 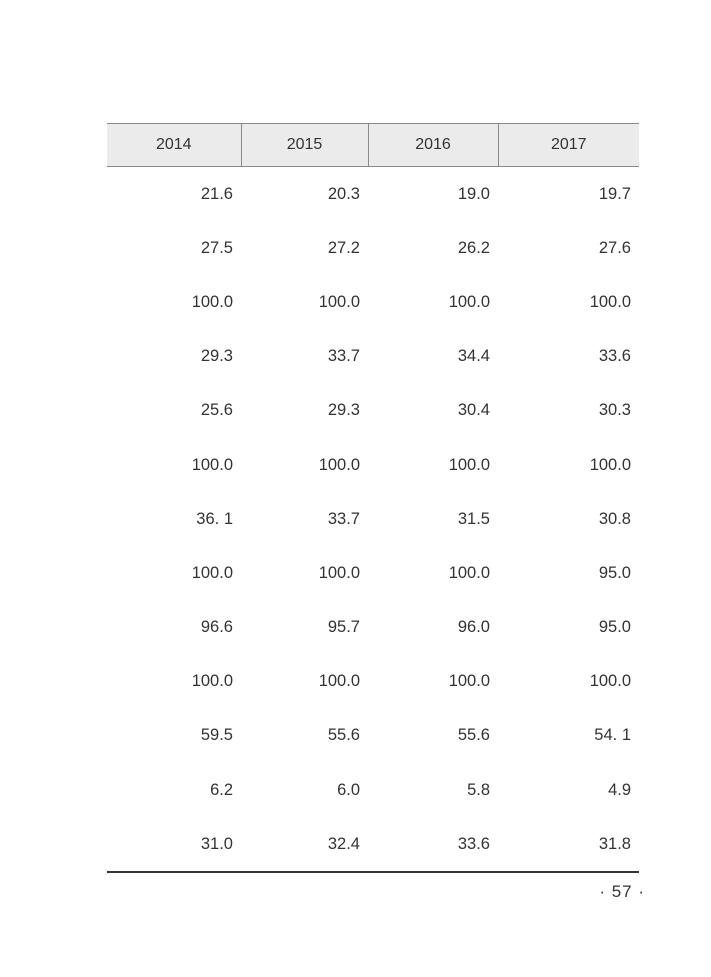 I want to click on table-cell: 30.4, so click(x=473, y=410).